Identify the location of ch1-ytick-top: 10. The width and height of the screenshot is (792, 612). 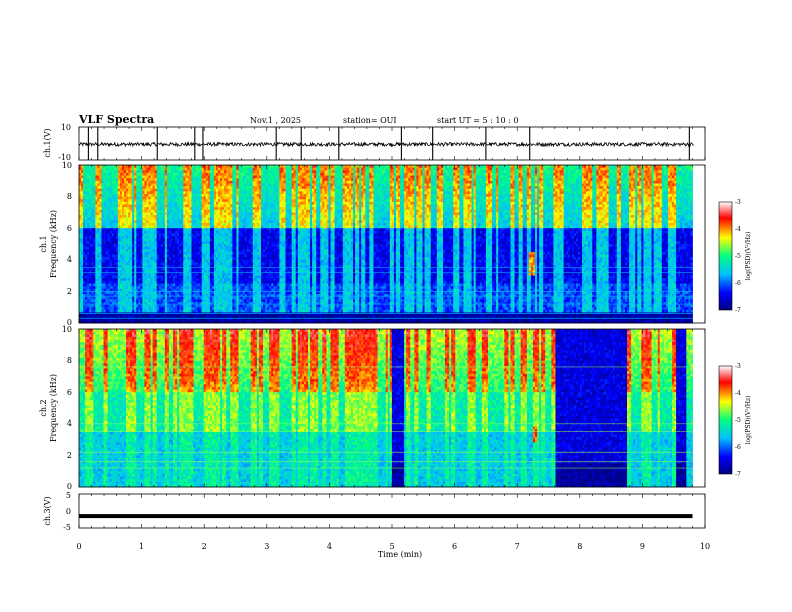
(66, 127).